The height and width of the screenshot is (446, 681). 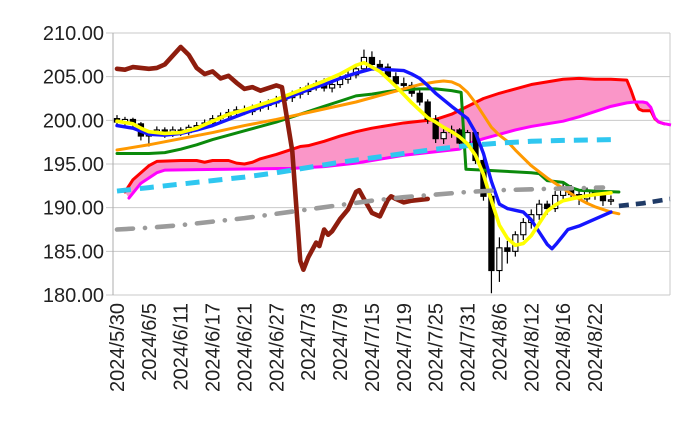 I want to click on x-axis-label: 2024/7/31, so click(x=469, y=347).